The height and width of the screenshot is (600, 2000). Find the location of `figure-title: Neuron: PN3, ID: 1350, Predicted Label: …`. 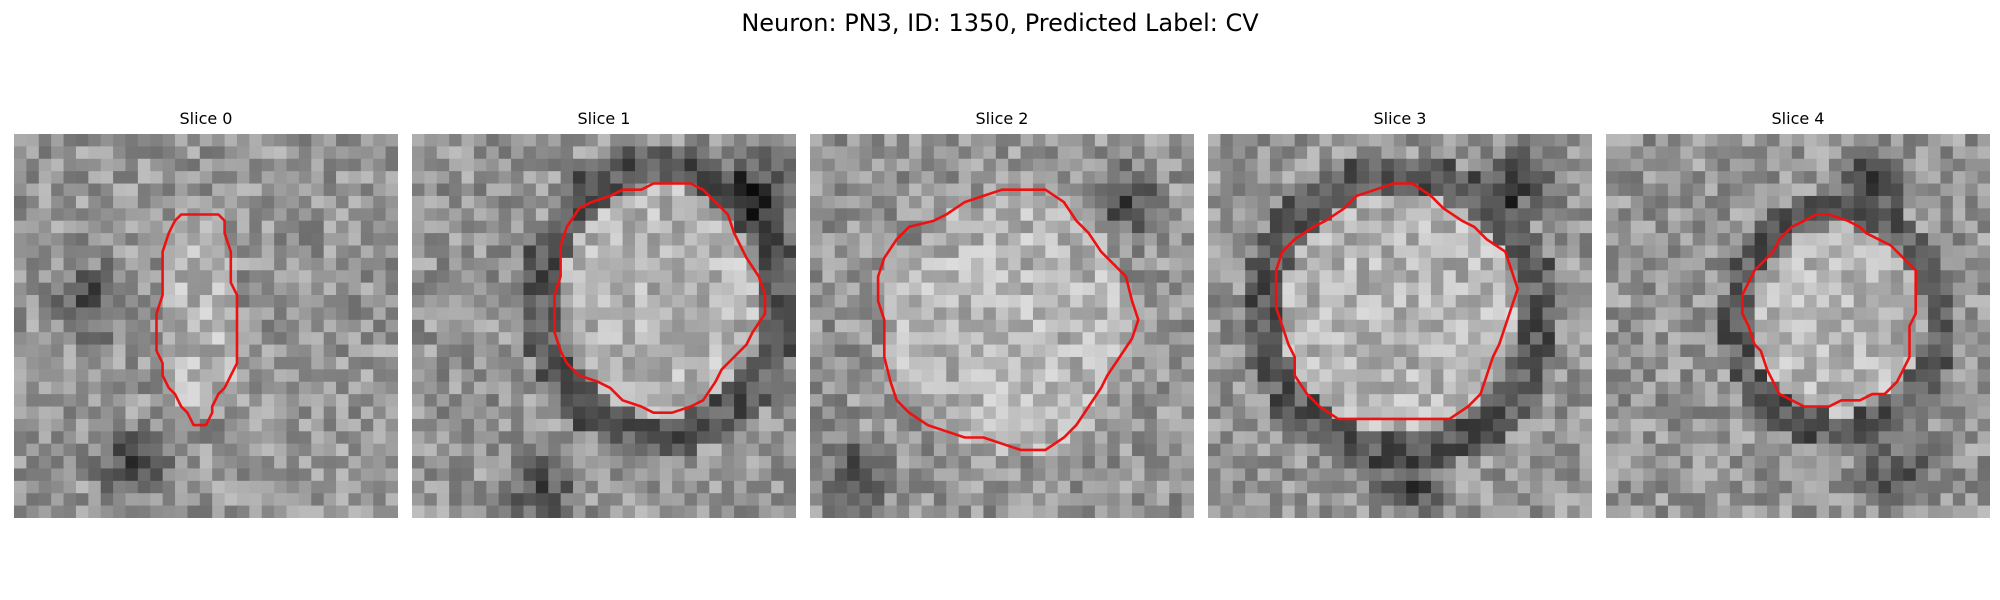

figure-title: Neuron: PN3, ID: 1350, Predicted Label: … is located at coordinates (1000, 23).